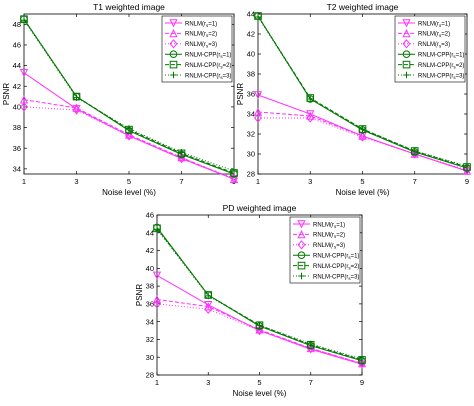 This screenshot has width=474, height=406. Describe the element at coordinates (251, 174) in the screenshot. I see `y-tick-label: 28` at that location.